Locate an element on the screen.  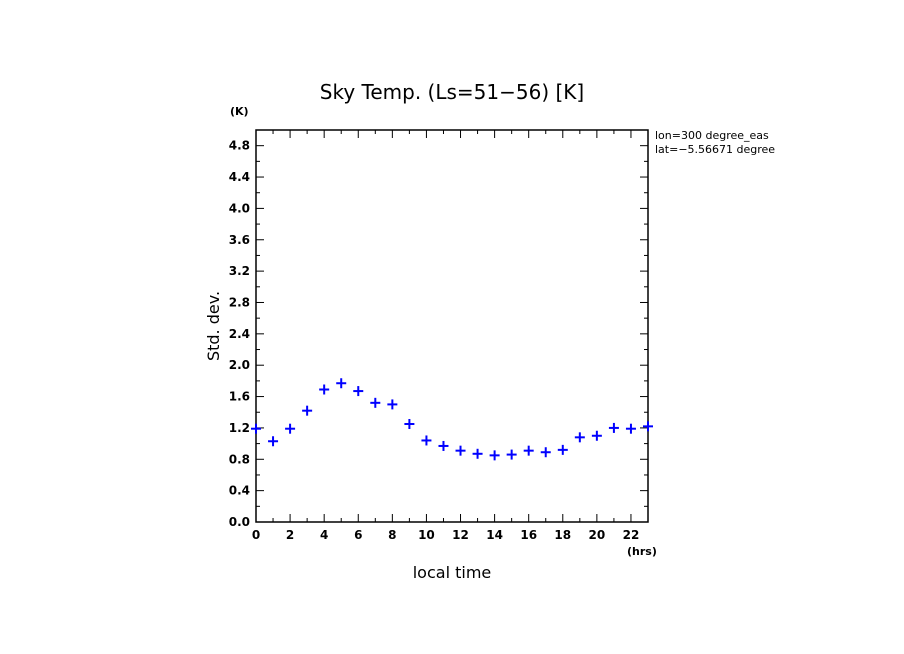
x-tick-label: 14 is located at coordinates (494, 535).